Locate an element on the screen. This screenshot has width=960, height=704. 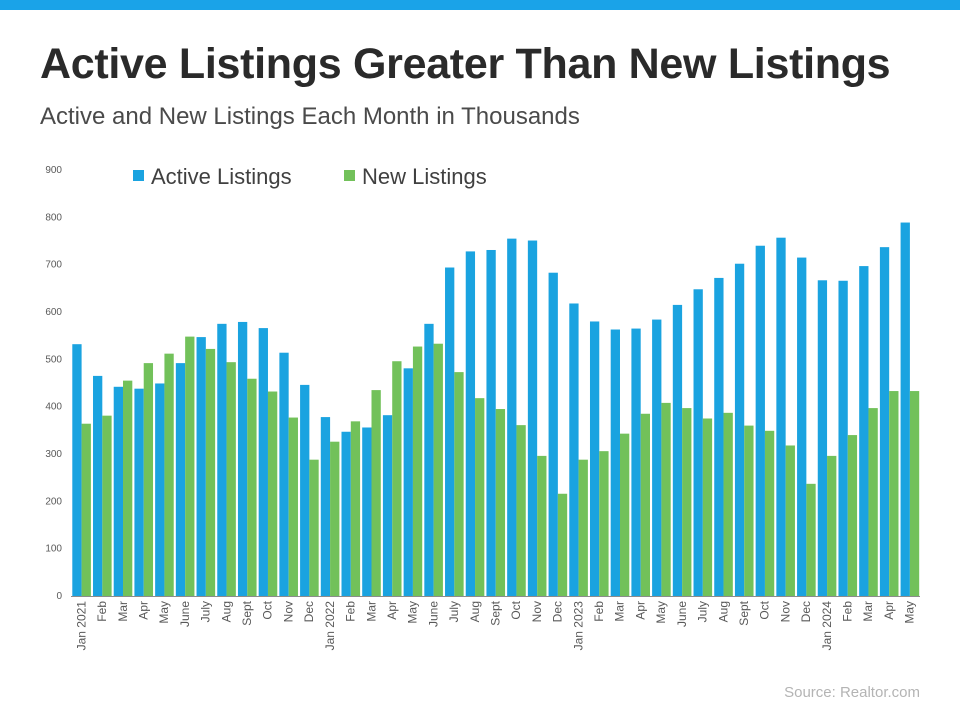
x-tick-label: July is located at coordinates (454, 611).